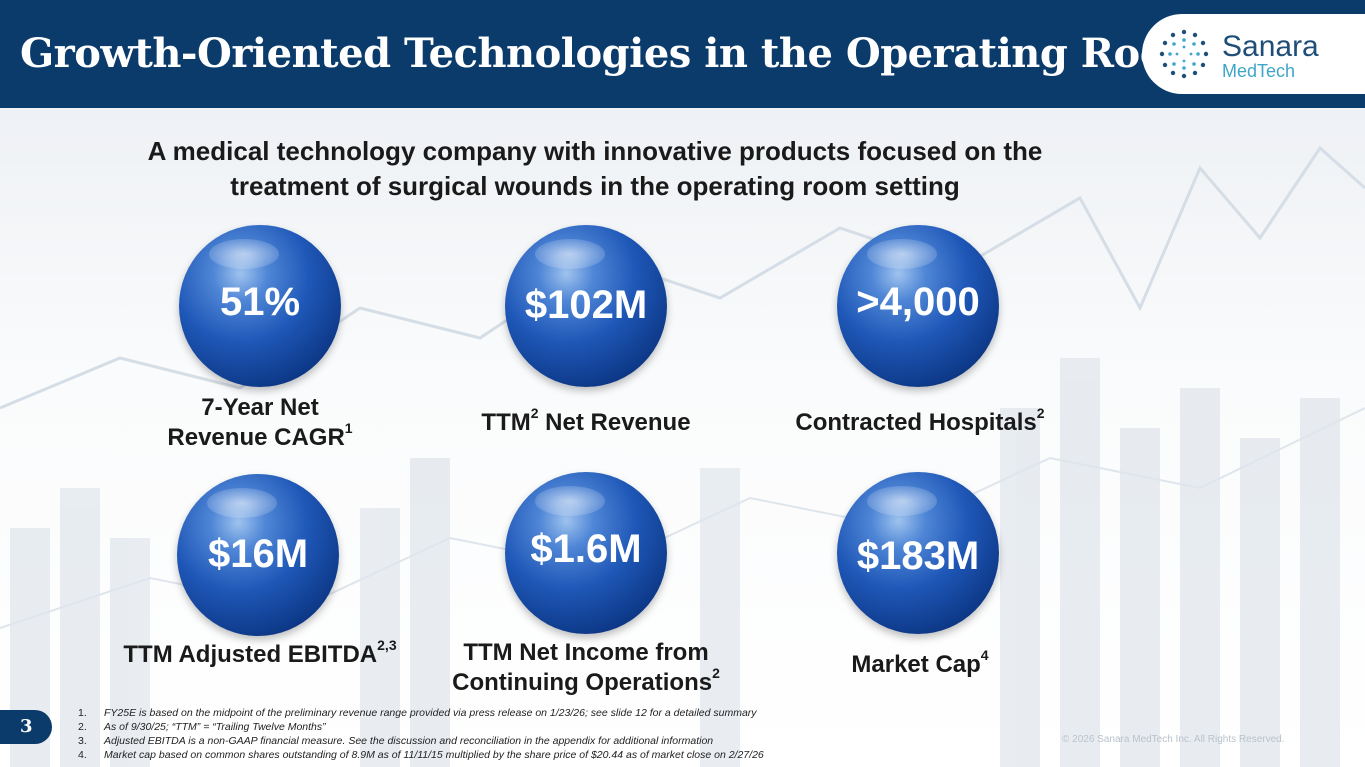 The image size is (1365, 767). What do you see at coordinates (1184, 54) in the screenshot?
I see `logo-burst-icon` at bounding box center [1184, 54].